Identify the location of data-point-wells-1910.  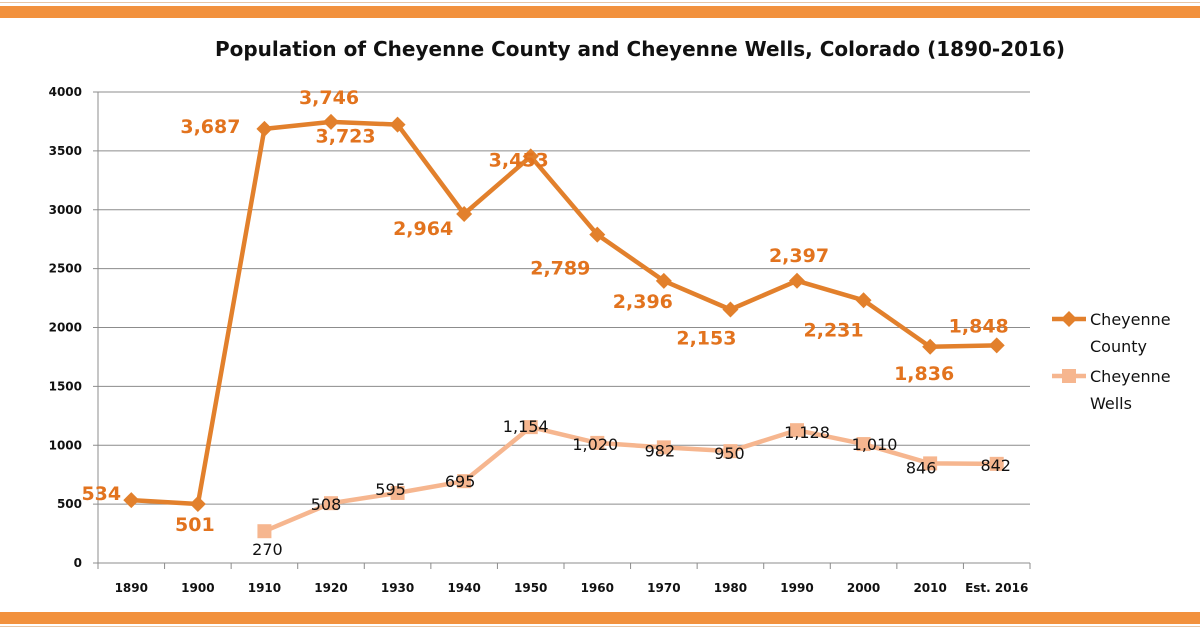
(264, 531).